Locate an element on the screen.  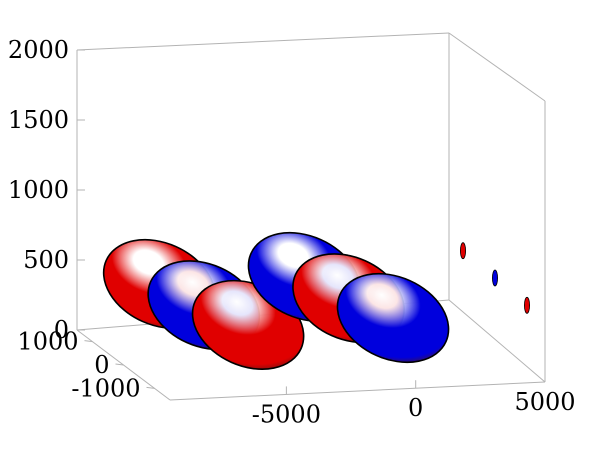
box-top-back-edge is located at coordinates (263, 41).